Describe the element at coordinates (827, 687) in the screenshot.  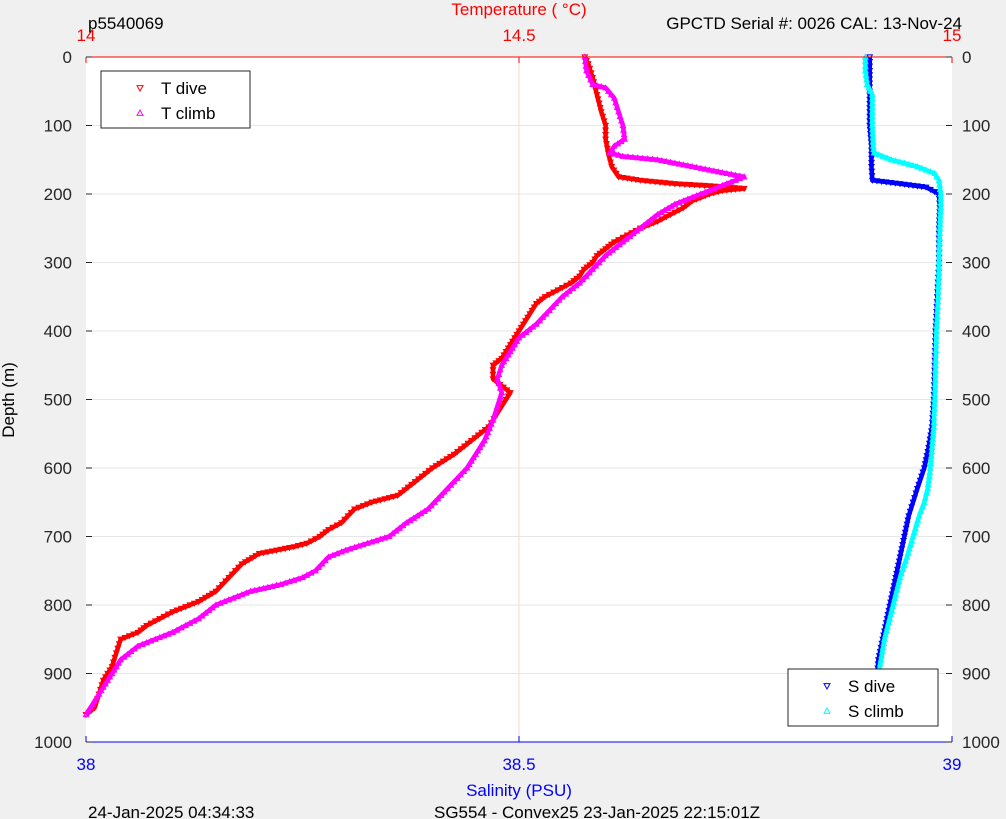
I see `legend-marker` at that location.